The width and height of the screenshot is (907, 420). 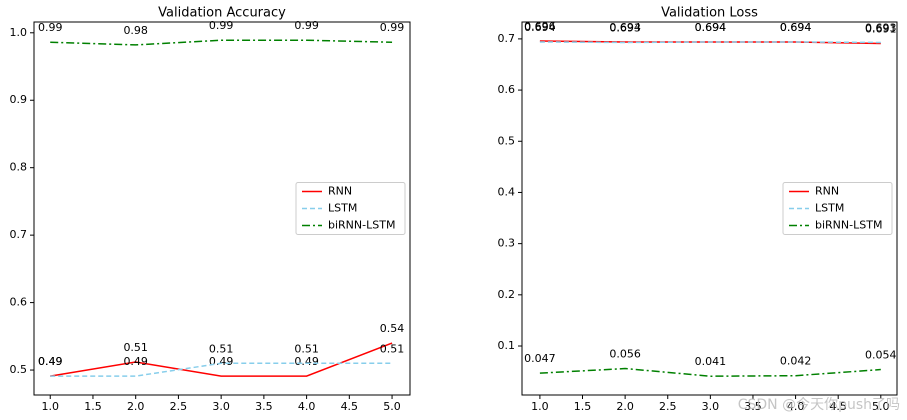 What do you see at coordinates (19, 167) in the screenshot?
I see `y-tick-label: 0.8` at bounding box center [19, 167].